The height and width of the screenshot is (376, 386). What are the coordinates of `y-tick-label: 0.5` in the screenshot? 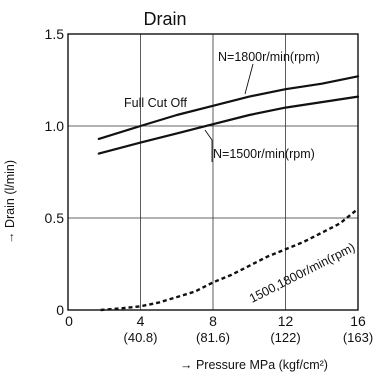 It's located at (55, 218).